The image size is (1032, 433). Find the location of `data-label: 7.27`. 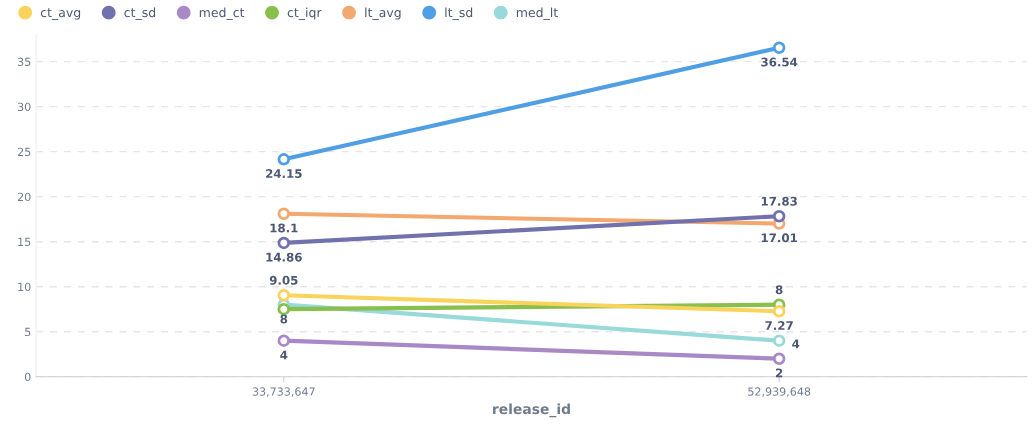

data-label: 7.27 is located at coordinates (779, 325).